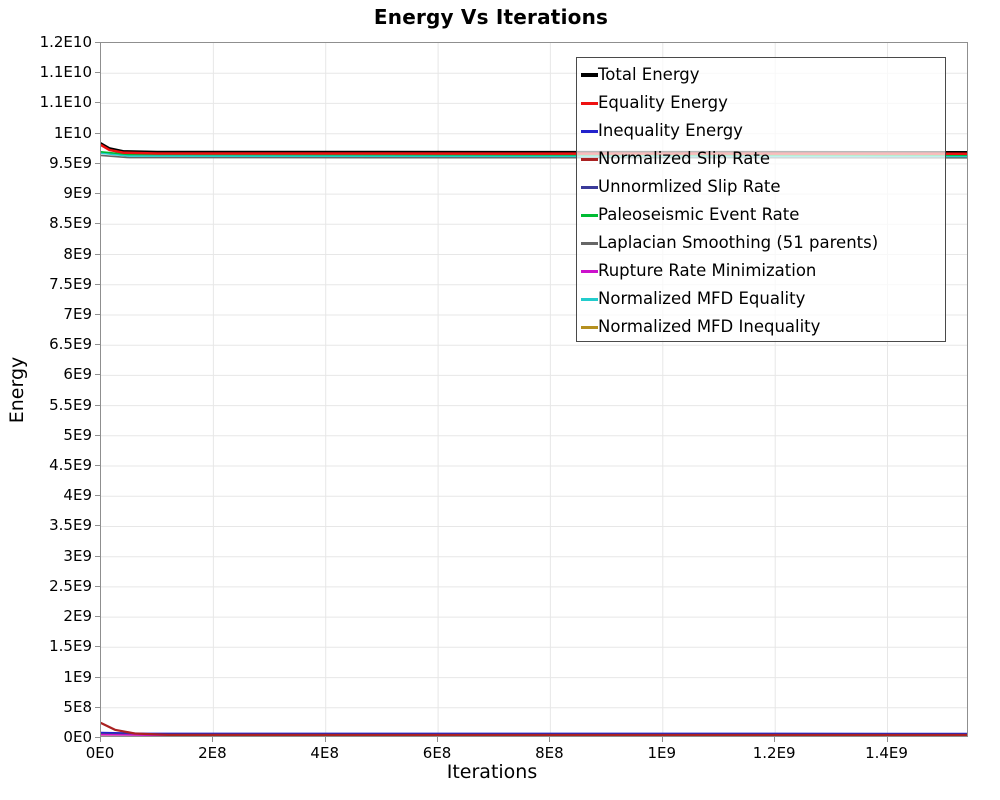 Image resolution: width=1000 pixels, height=800 pixels. Describe the element at coordinates (77, 253) in the screenshot. I see `y-tick-label: 8E9` at that location.